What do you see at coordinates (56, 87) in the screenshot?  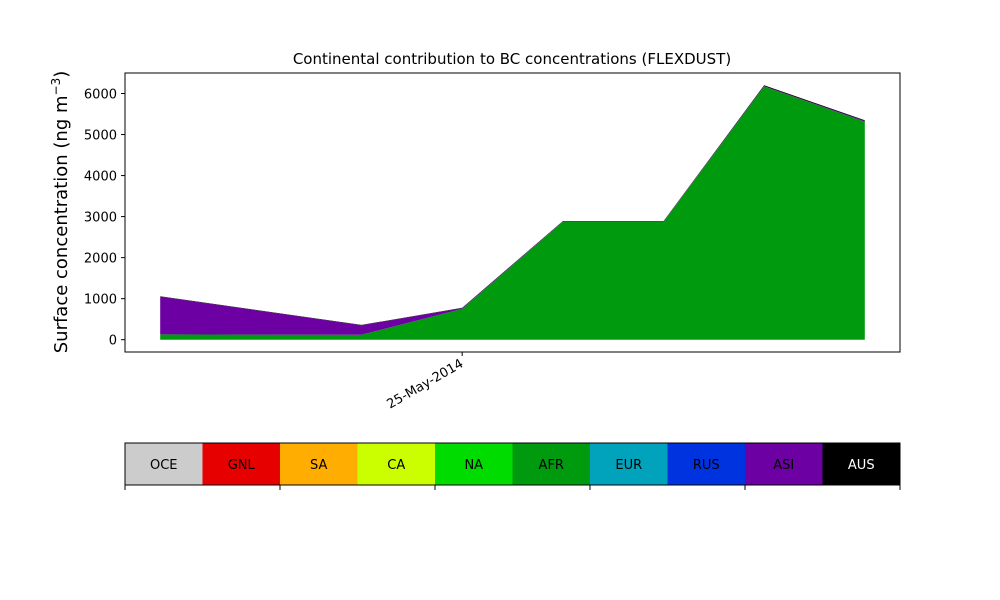 I see `y-axis-label-sup: −3` at bounding box center [56, 87].